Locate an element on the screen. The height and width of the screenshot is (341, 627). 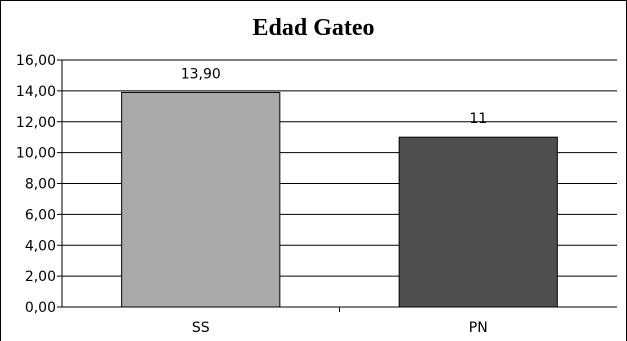
y-tick-label: 0,00 is located at coordinates (40, 308).